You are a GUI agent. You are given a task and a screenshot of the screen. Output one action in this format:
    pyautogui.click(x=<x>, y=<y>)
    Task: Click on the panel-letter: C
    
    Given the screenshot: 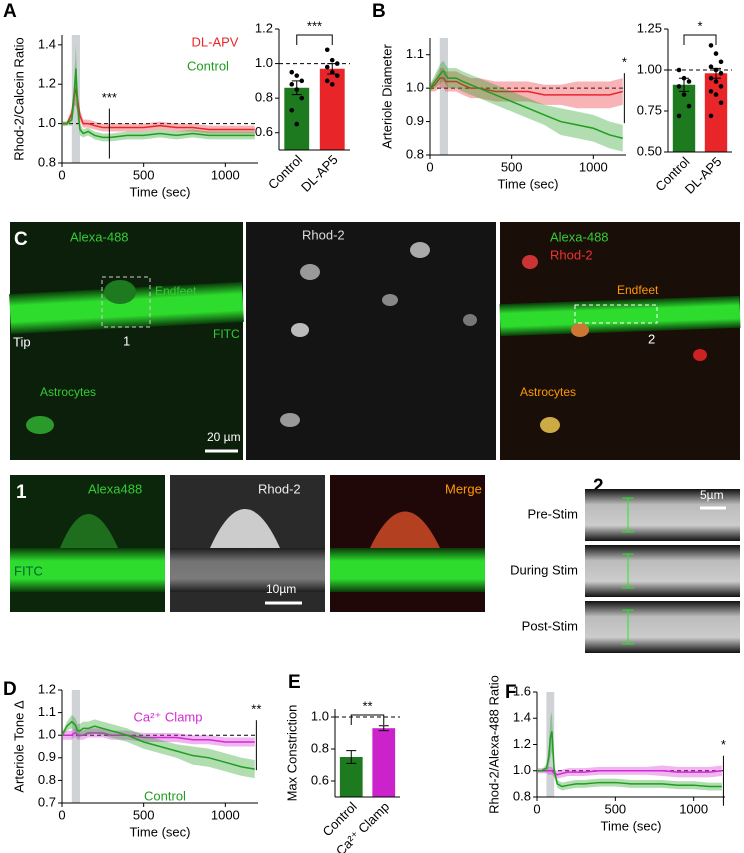 What is the action you would take?
    pyautogui.click(x=21, y=239)
    